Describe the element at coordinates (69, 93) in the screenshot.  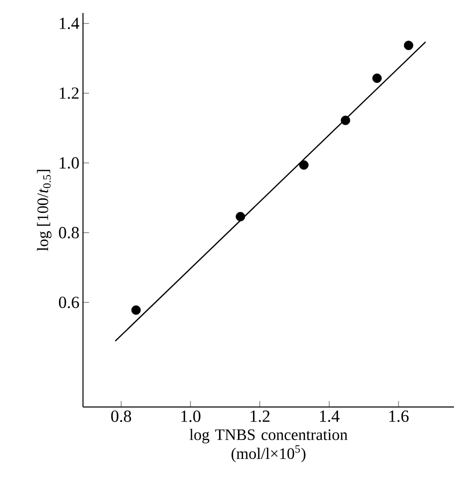
I see `y-tick-label: 1.2` at that location.